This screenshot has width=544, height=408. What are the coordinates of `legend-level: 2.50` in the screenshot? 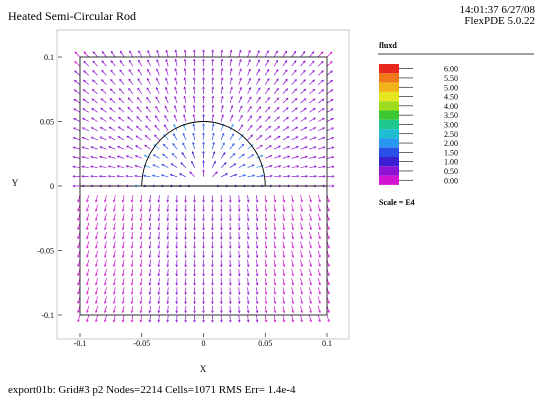 It's located at (451, 134).